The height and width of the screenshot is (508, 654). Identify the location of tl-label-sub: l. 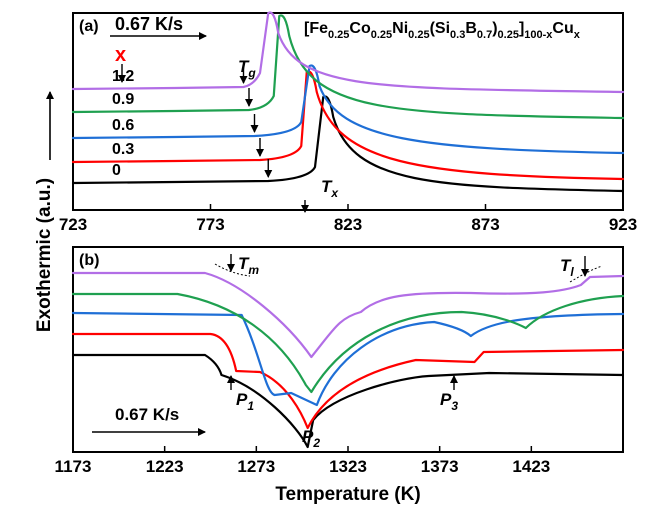
(572, 272).